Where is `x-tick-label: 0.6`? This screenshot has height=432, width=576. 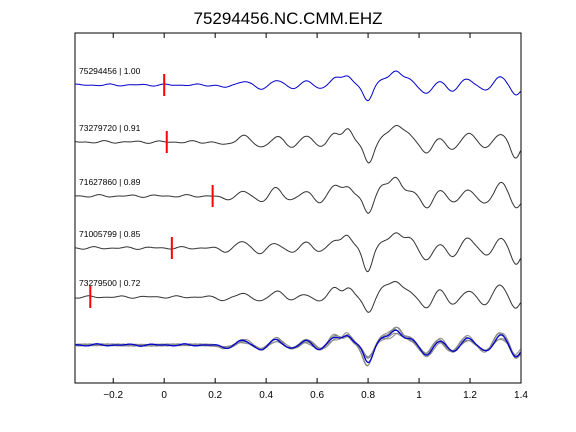
x-tick-label: 0.6 is located at coordinates (317, 395).